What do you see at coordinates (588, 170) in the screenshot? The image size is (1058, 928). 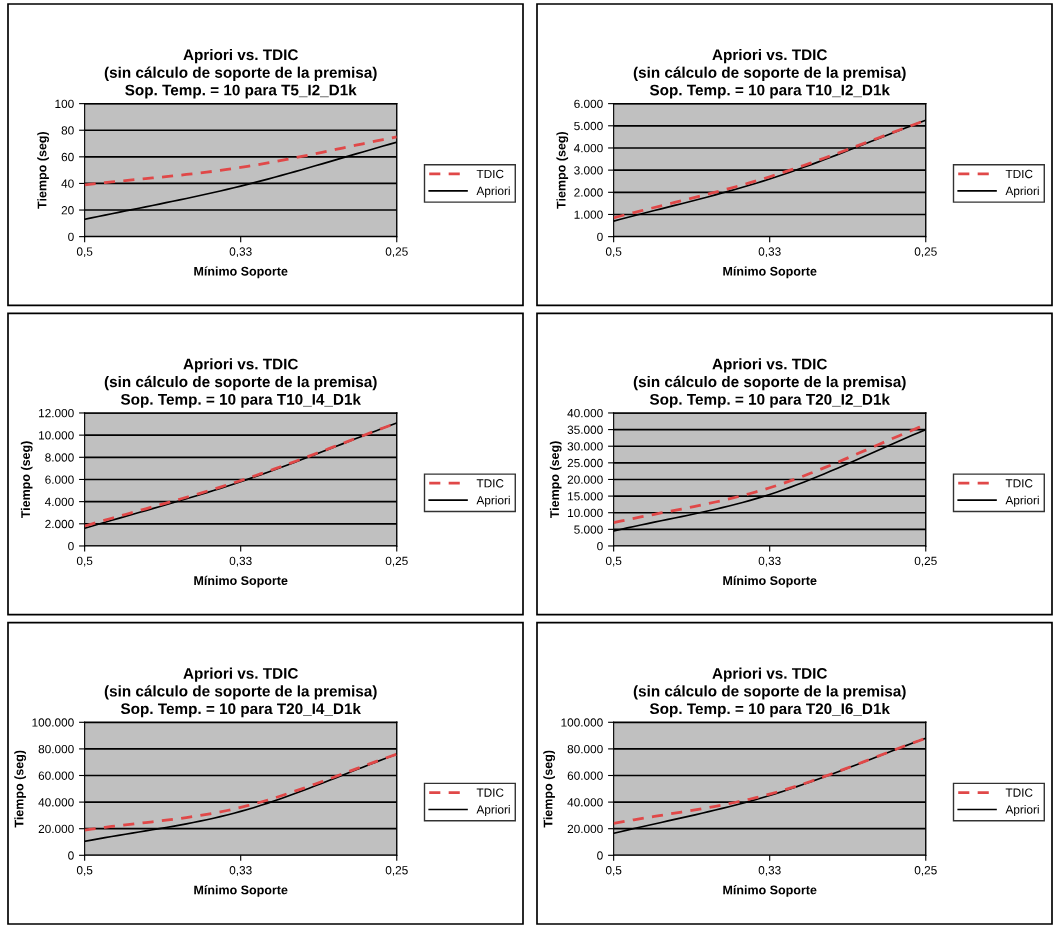 I see `y-tick-label: 3.000` at bounding box center [588, 170].